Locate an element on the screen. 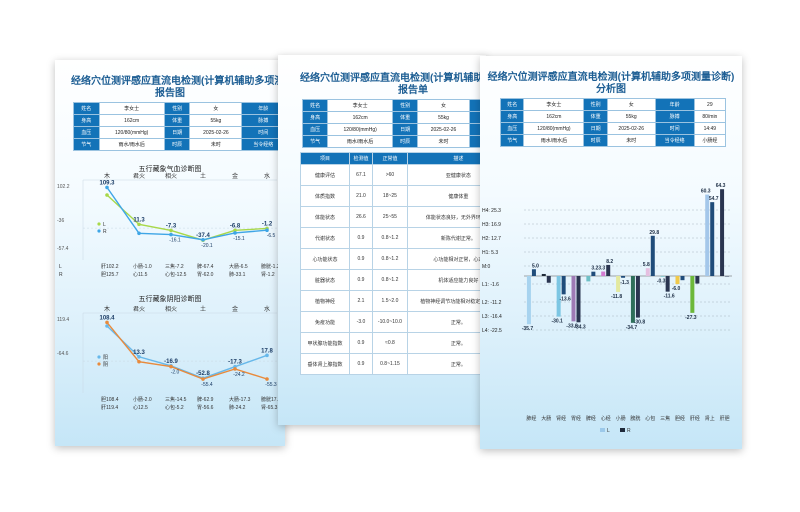 This screenshot has width=800, height=512. report-cell: 脏器状态 is located at coordinates (325, 280).